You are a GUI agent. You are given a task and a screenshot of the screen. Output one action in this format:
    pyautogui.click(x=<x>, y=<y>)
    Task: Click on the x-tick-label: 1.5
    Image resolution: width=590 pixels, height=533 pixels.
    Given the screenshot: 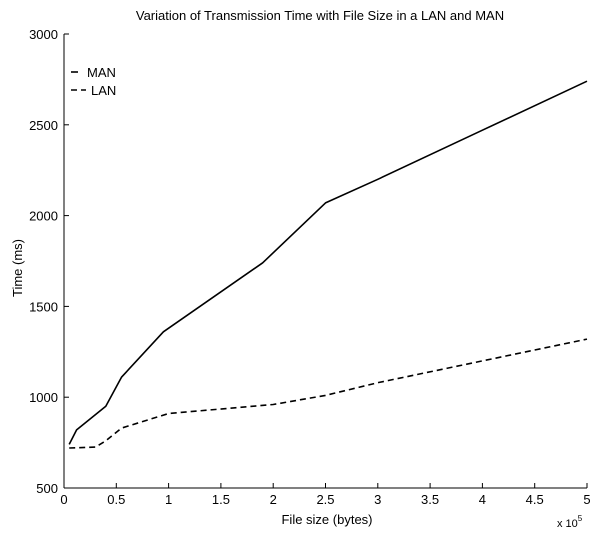 What is the action you would take?
    pyautogui.click(x=221, y=499)
    